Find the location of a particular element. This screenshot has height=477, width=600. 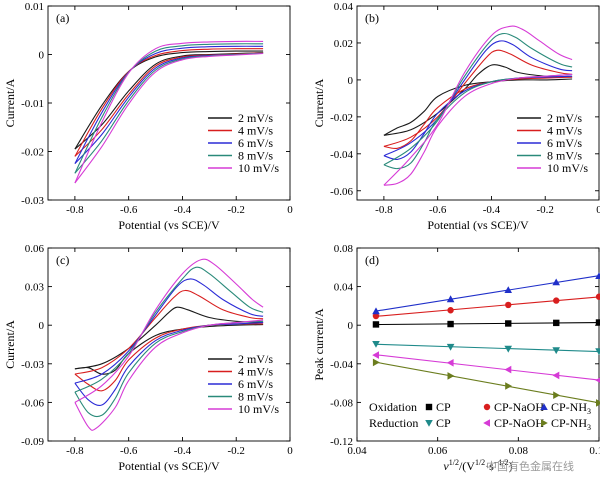

panel-tag: (a) is located at coordinates (62, 18).